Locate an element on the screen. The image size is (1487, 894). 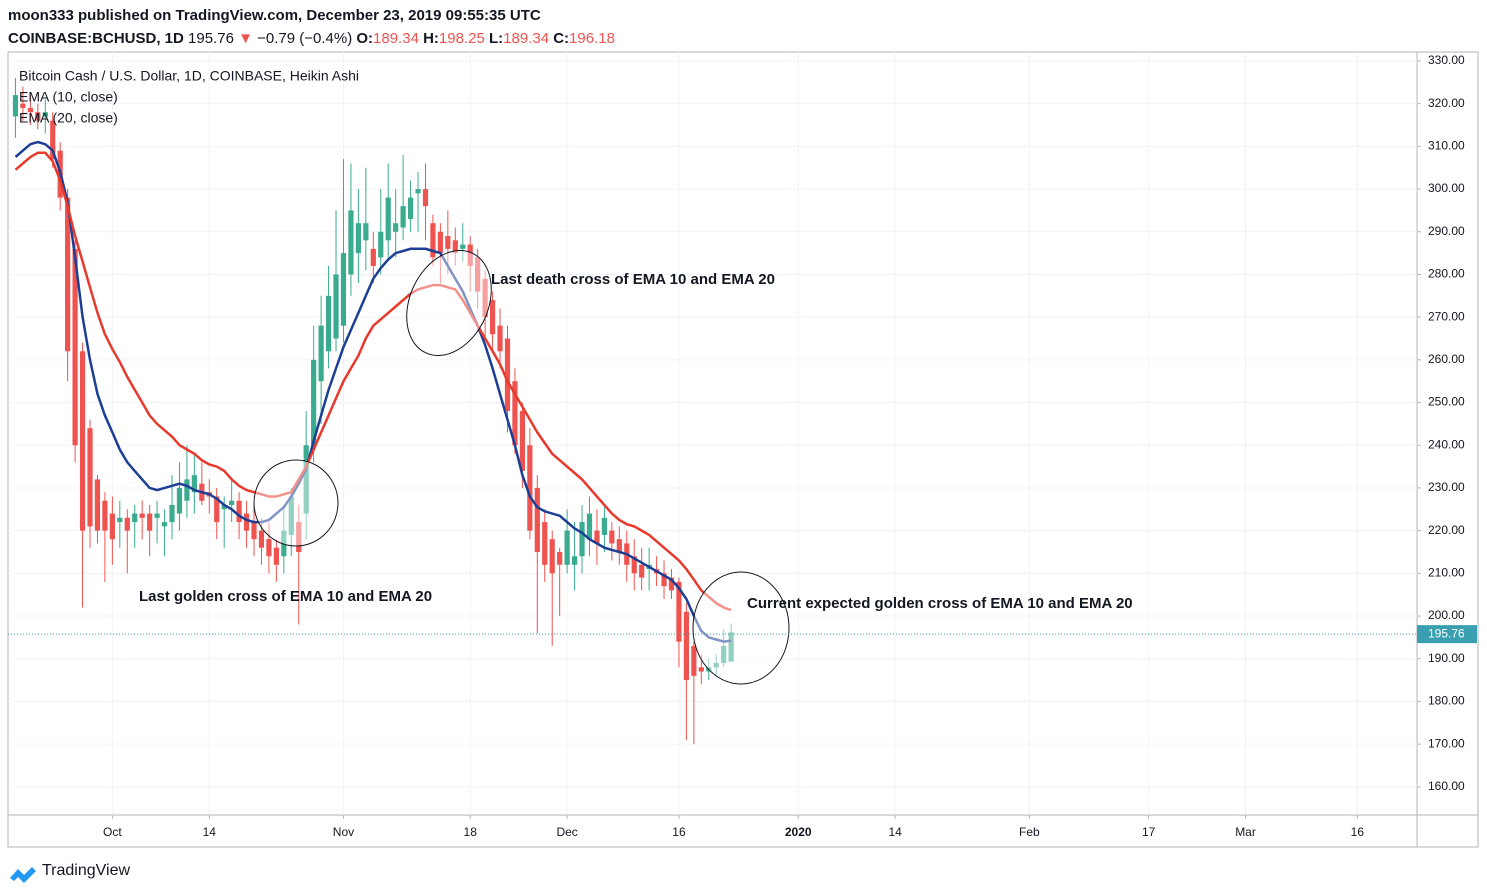
y-tick-label: 330.00 is located at coordinates (1446, 60).